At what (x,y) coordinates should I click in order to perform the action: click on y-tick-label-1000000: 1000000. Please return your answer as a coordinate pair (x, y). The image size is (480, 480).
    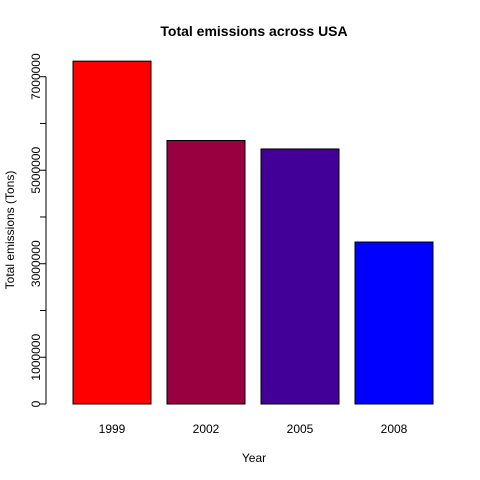
    Looking at the image, I should click on (36, 357).